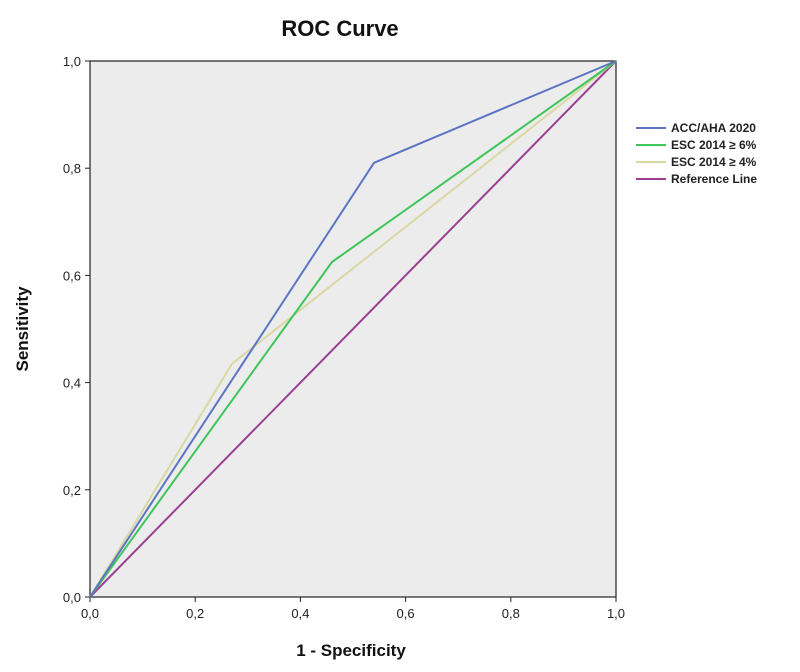 This screenshot has height=672, width=800. I want to click on legend-entry: ESC 2014 ≥ 6%, so click(714, 145).